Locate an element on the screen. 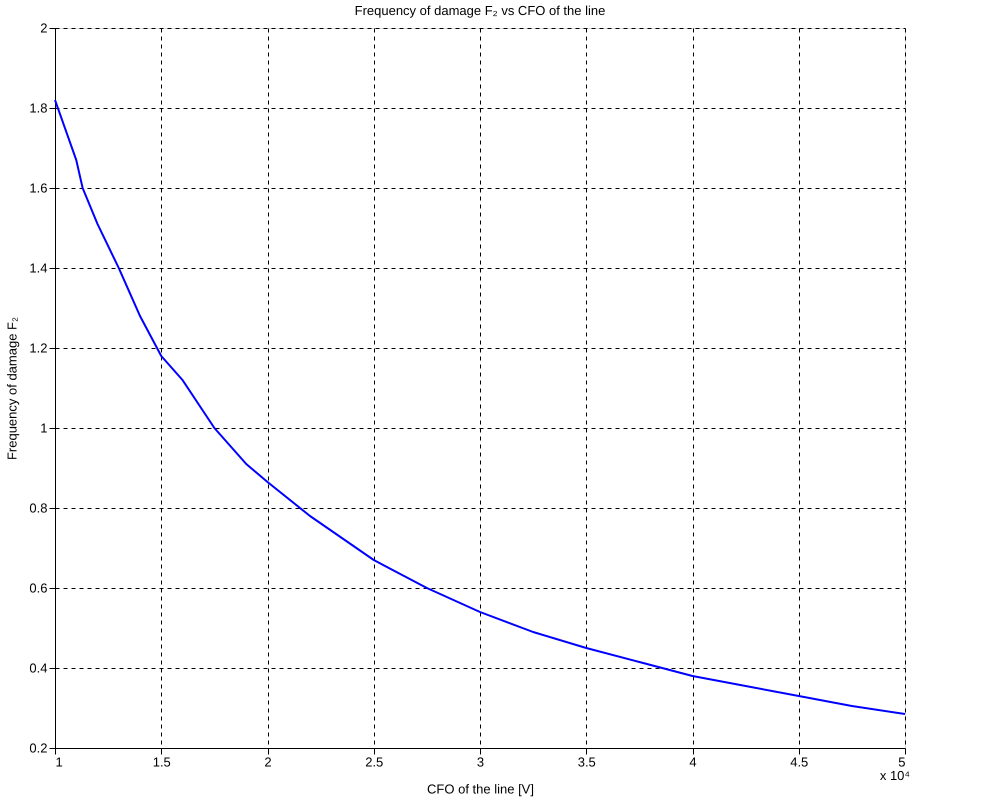 The image size is (995, 811). x-tick-label: 3 is located at coordinates (480, 762).